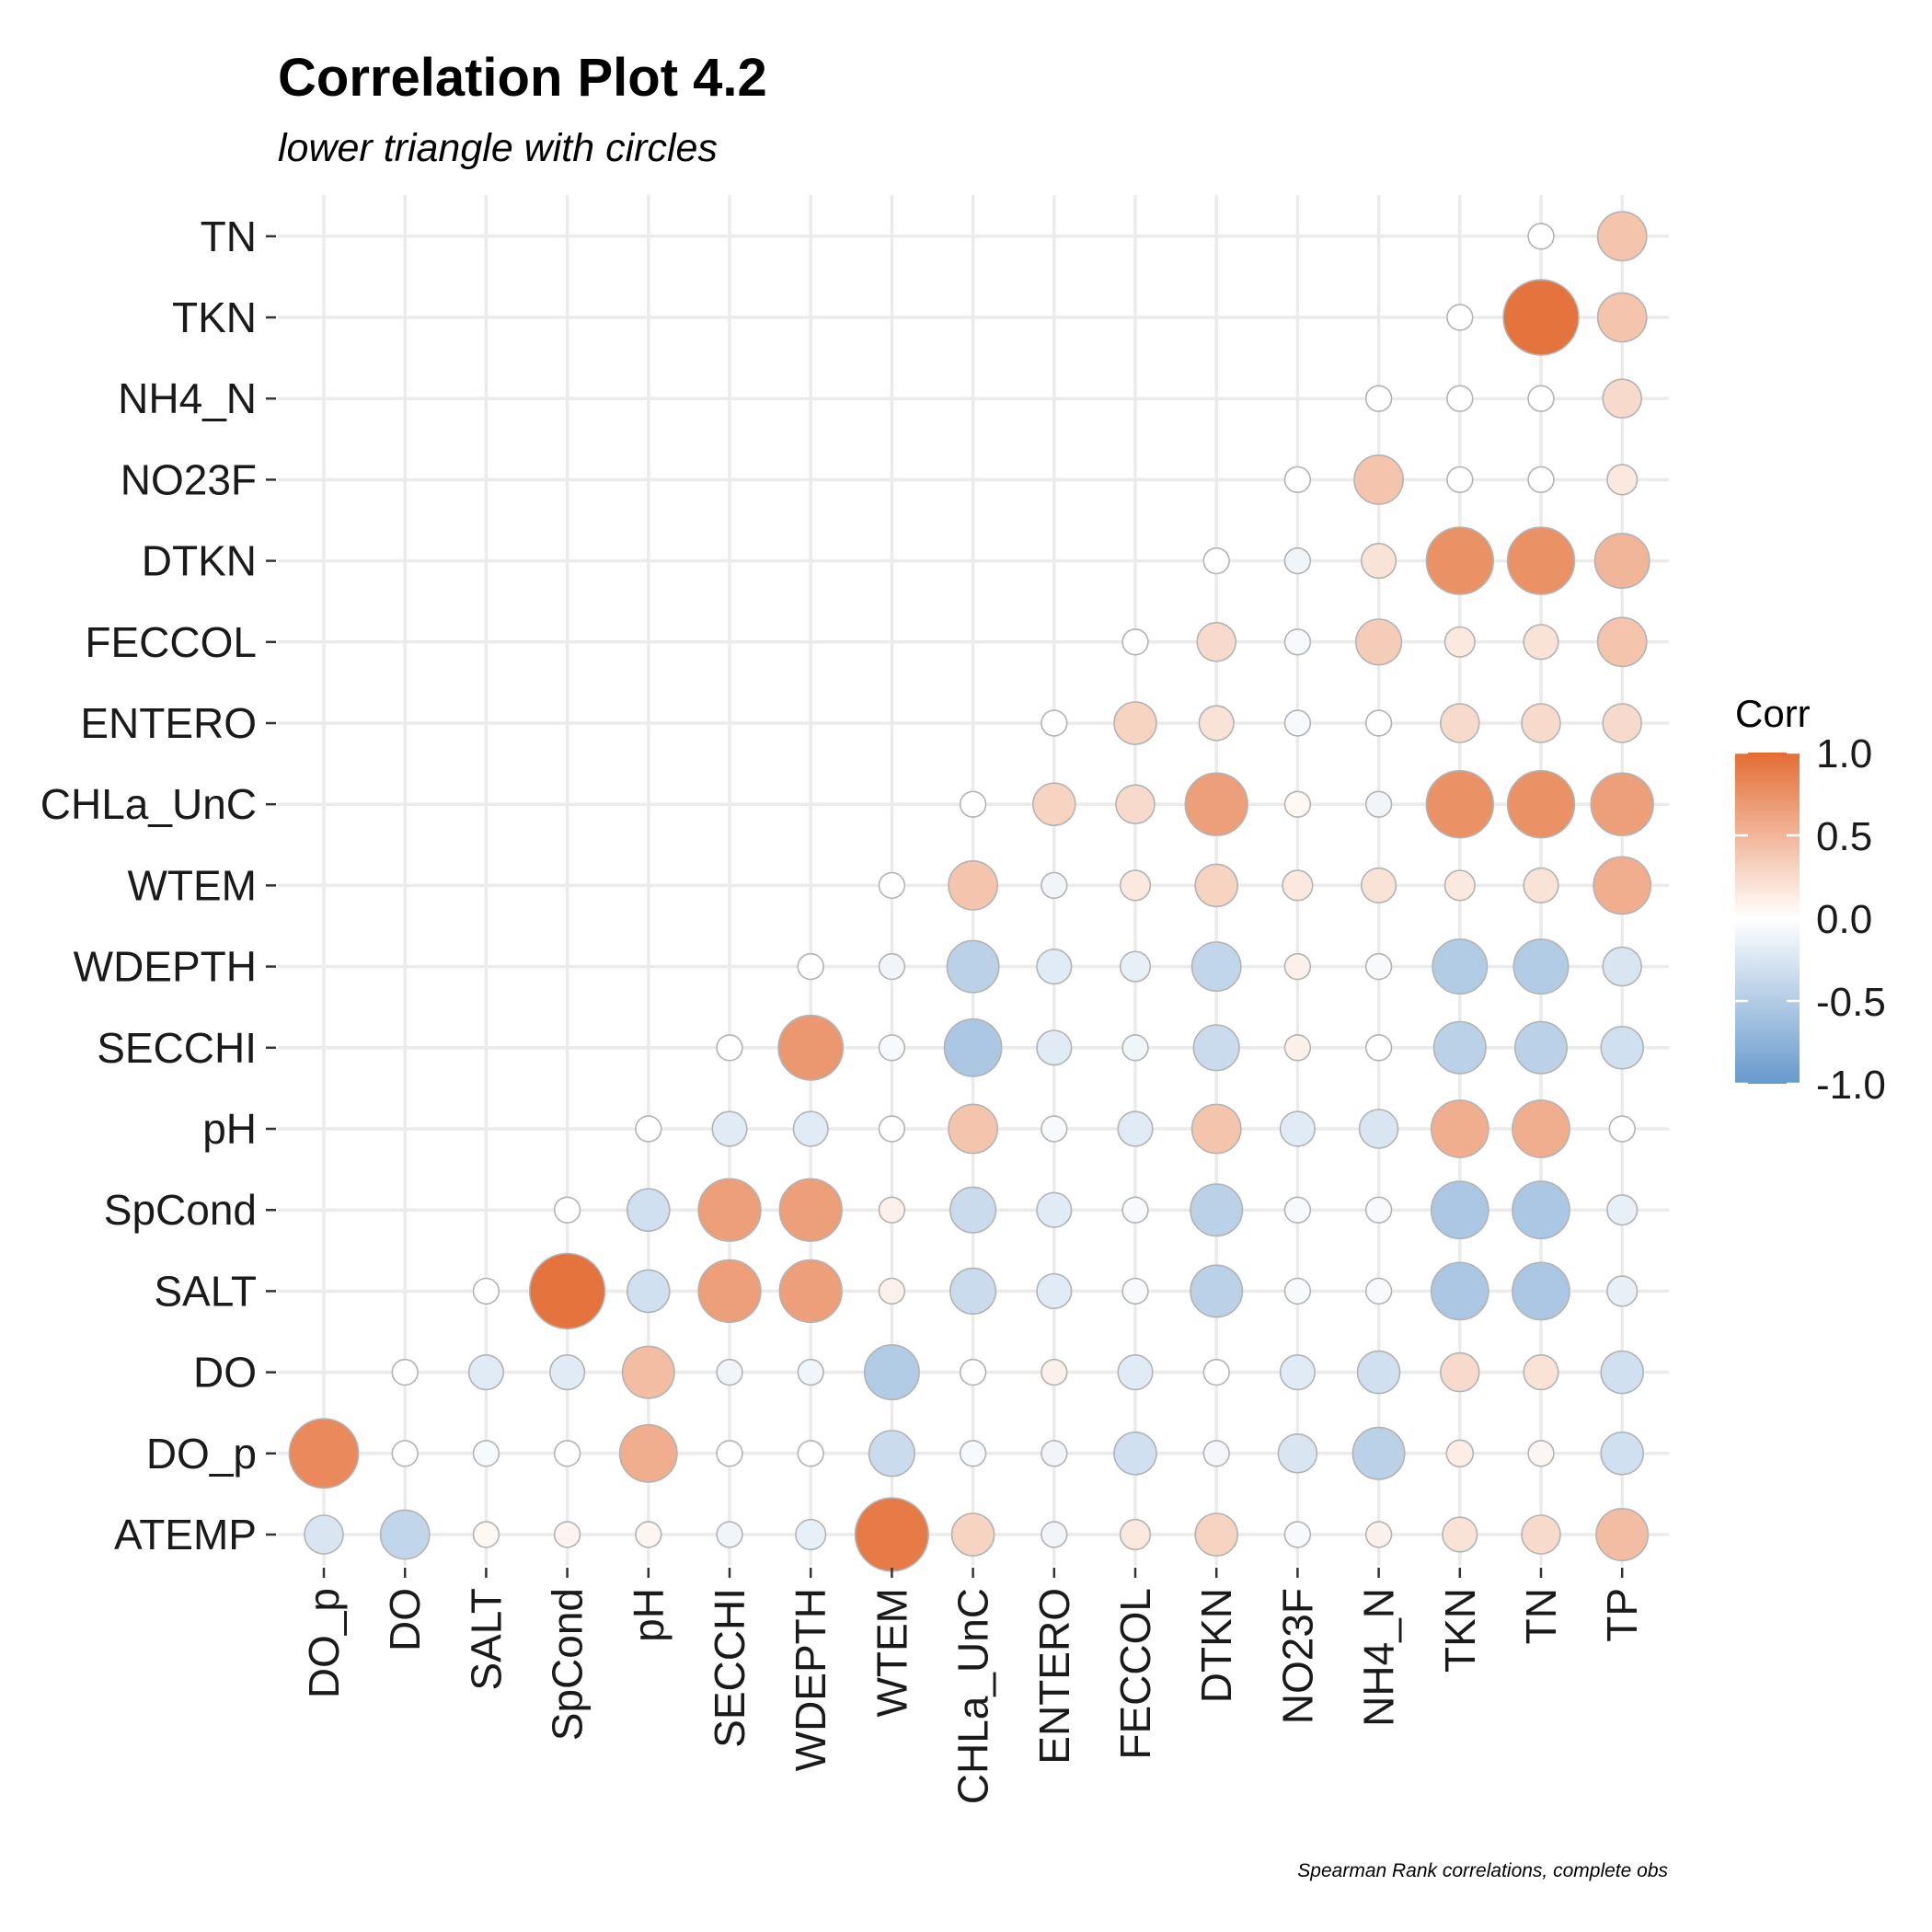 This screenshot has width=1932, height=1932. Describe the element at coordinates (1810, 919) in the screenshot. I see `legend-ticks: 1.0 0.5 0.0 -0.5 -1.0` at that location.